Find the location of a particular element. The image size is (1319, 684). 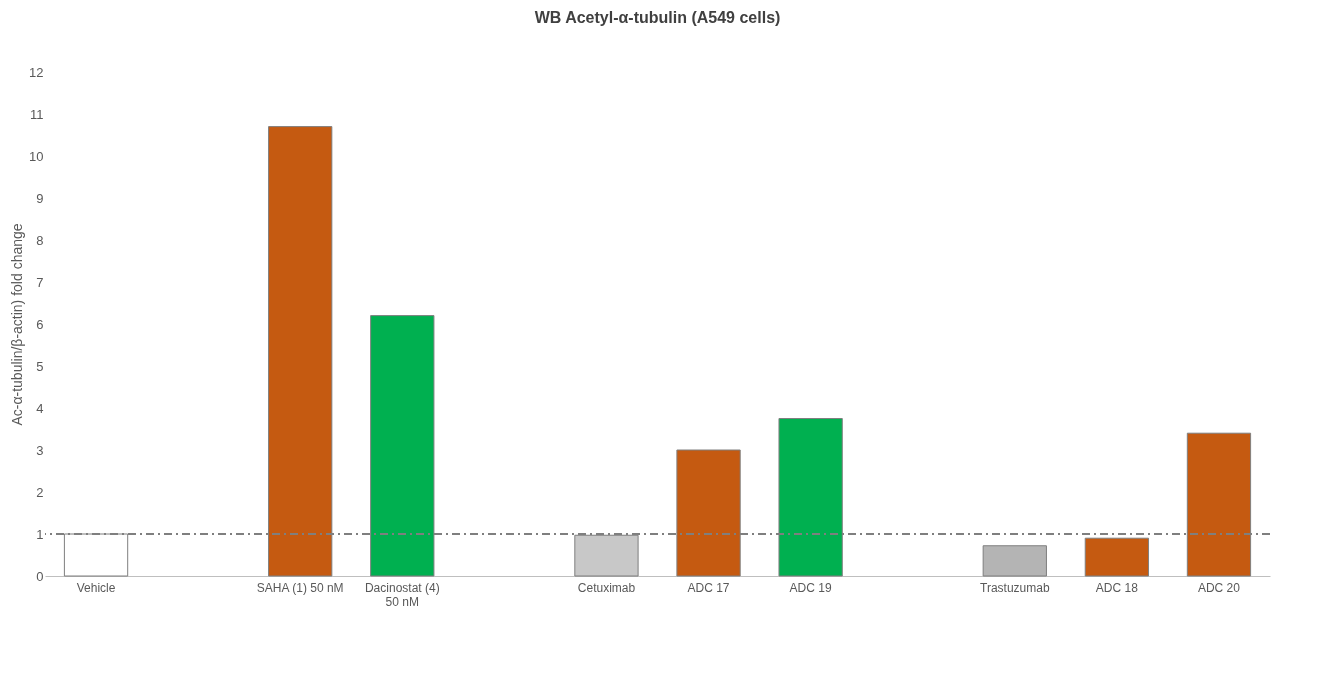

y-tick-label: 7 is located at coordinates (40, 282).